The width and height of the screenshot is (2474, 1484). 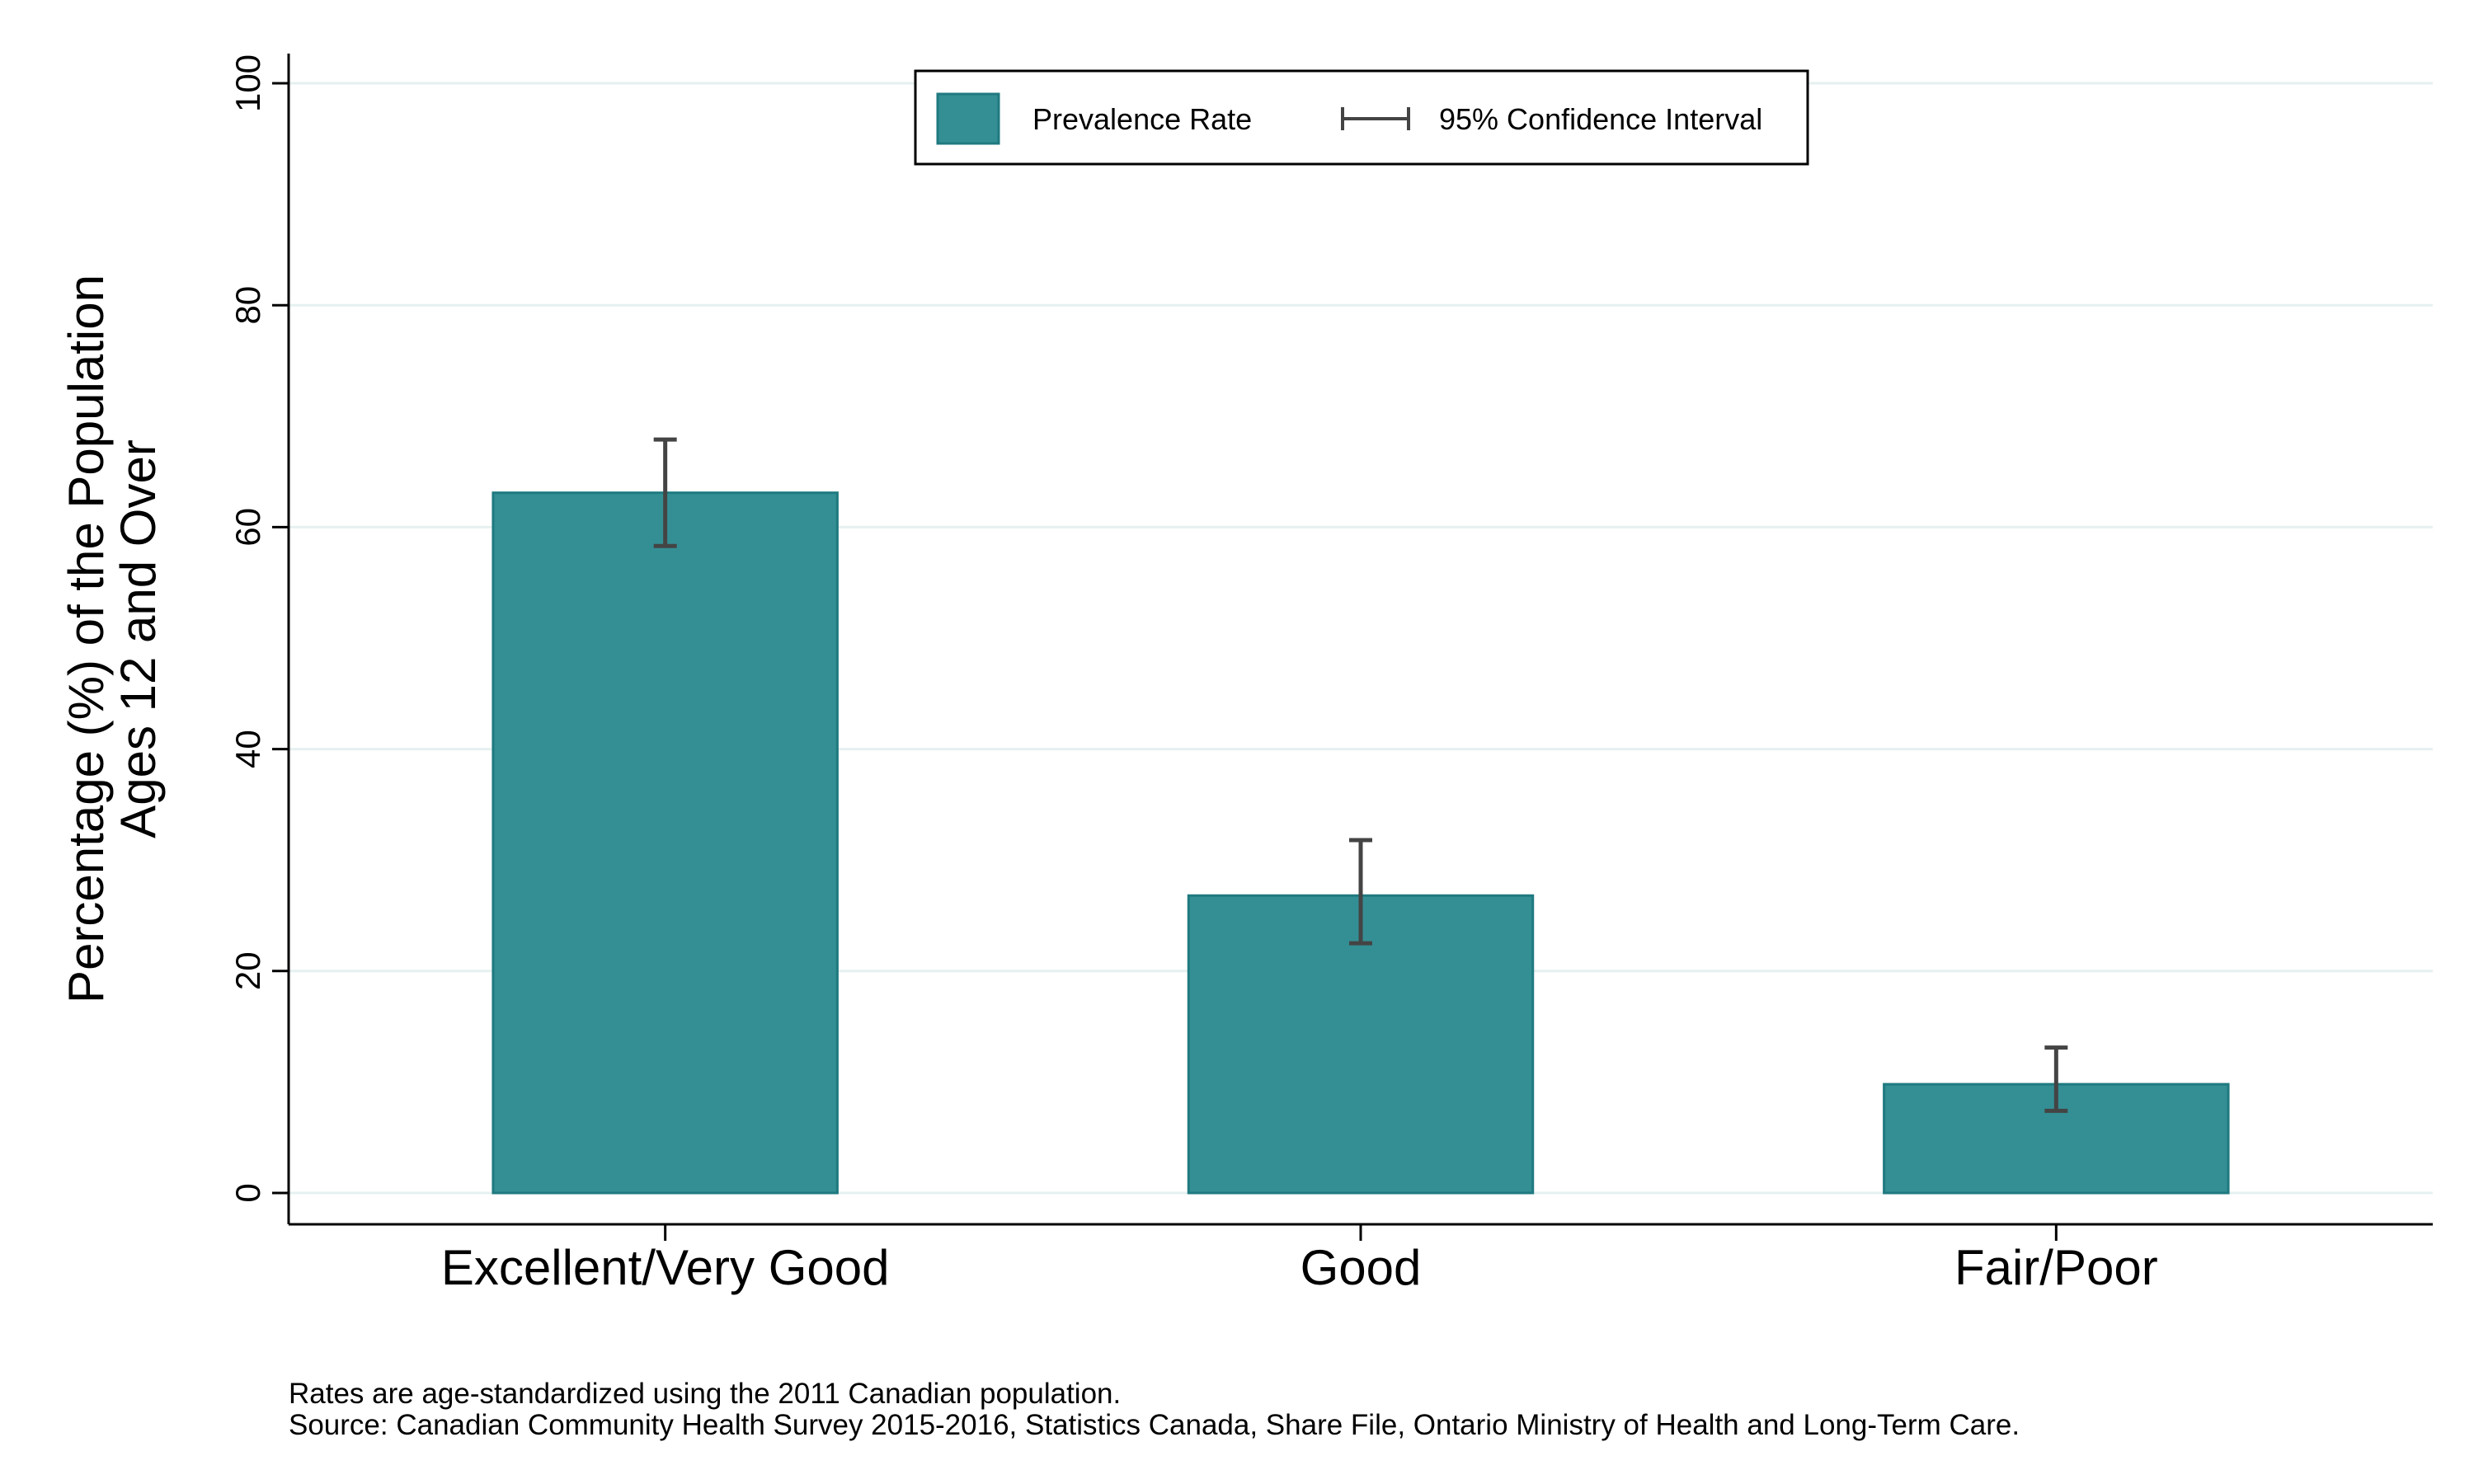 I want to click on legend-bar-label: Prevalence Rate, so click(x=1142, y=119).